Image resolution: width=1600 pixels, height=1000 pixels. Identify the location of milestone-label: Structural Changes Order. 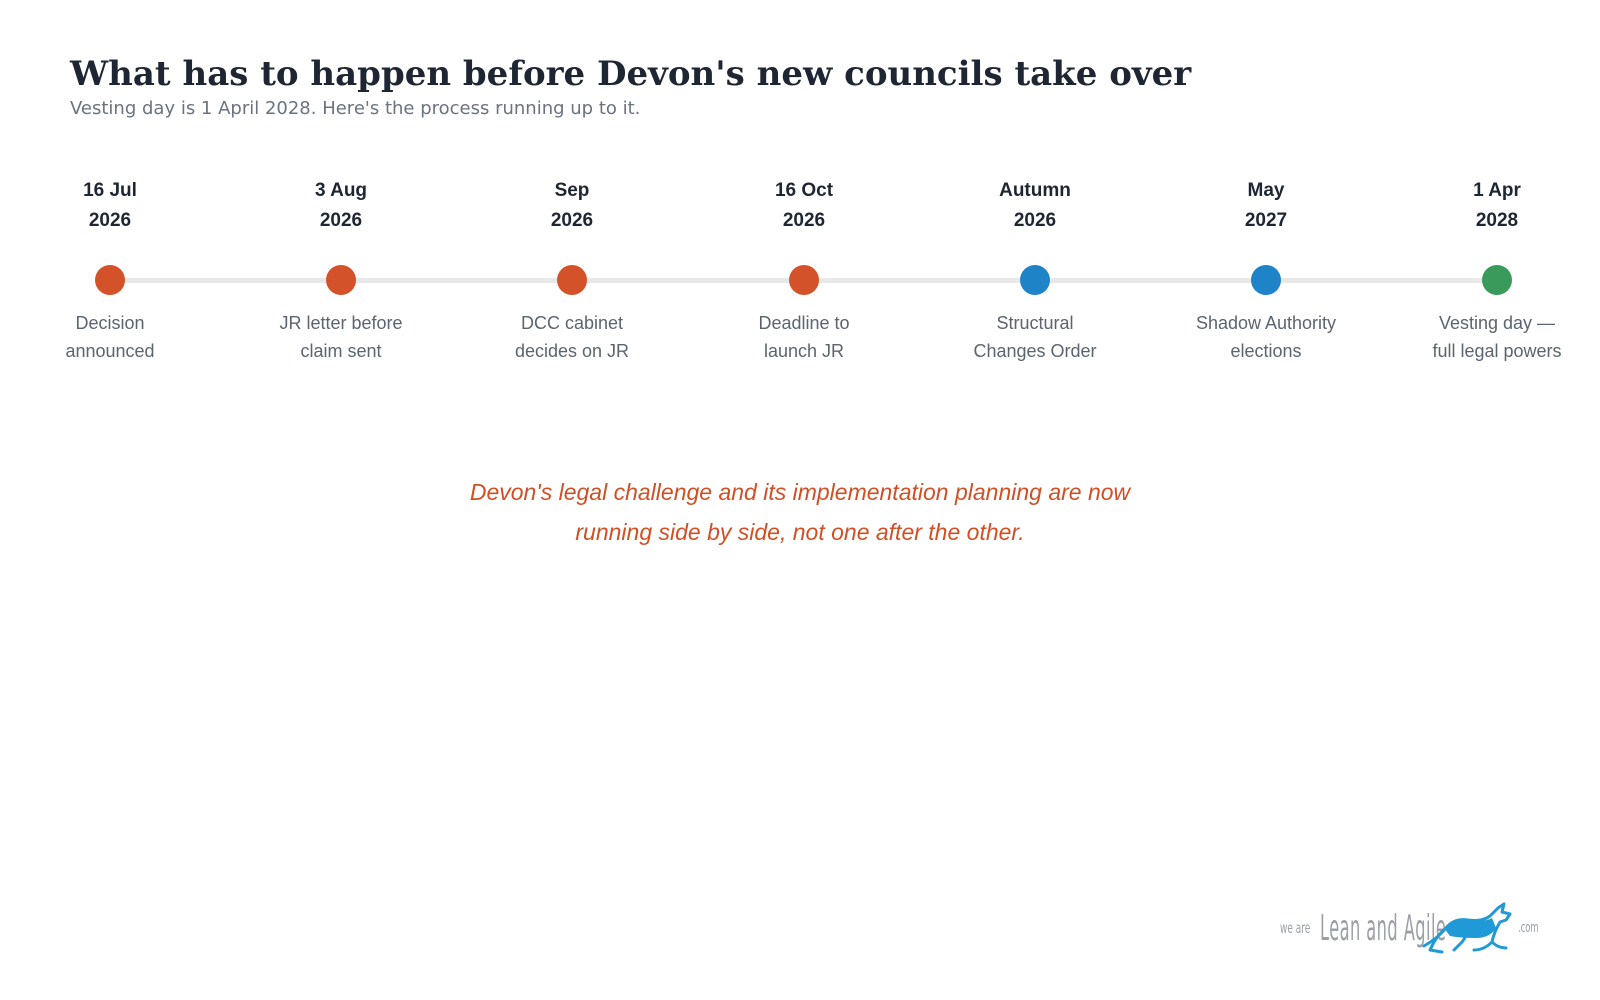
(1035, 337).